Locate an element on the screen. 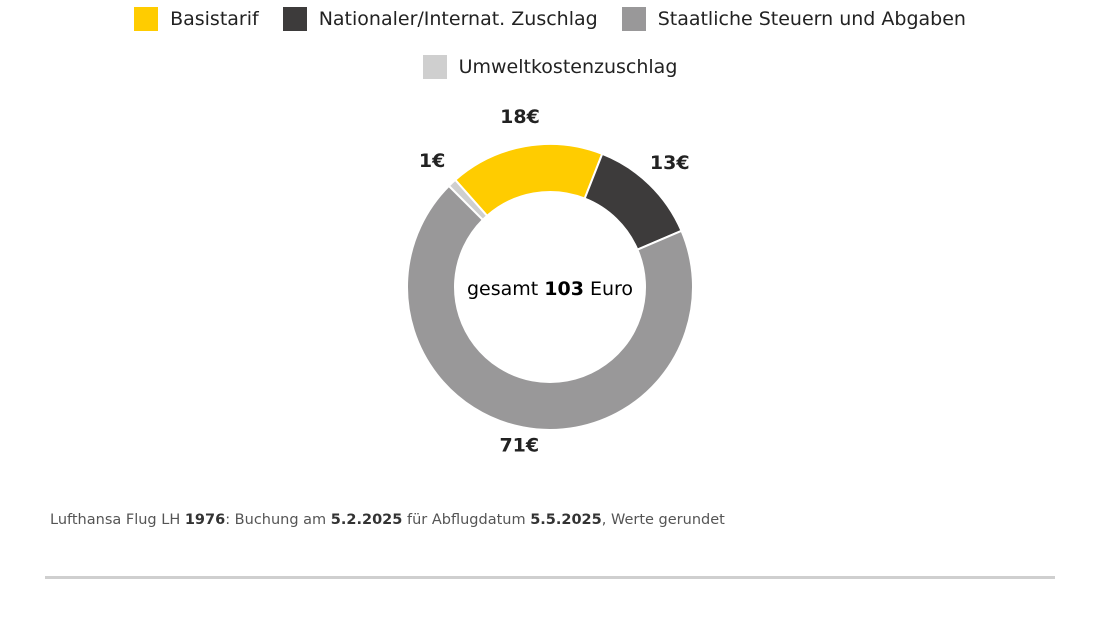  center-prefix: gesamt is located at coordinates (502, 289).